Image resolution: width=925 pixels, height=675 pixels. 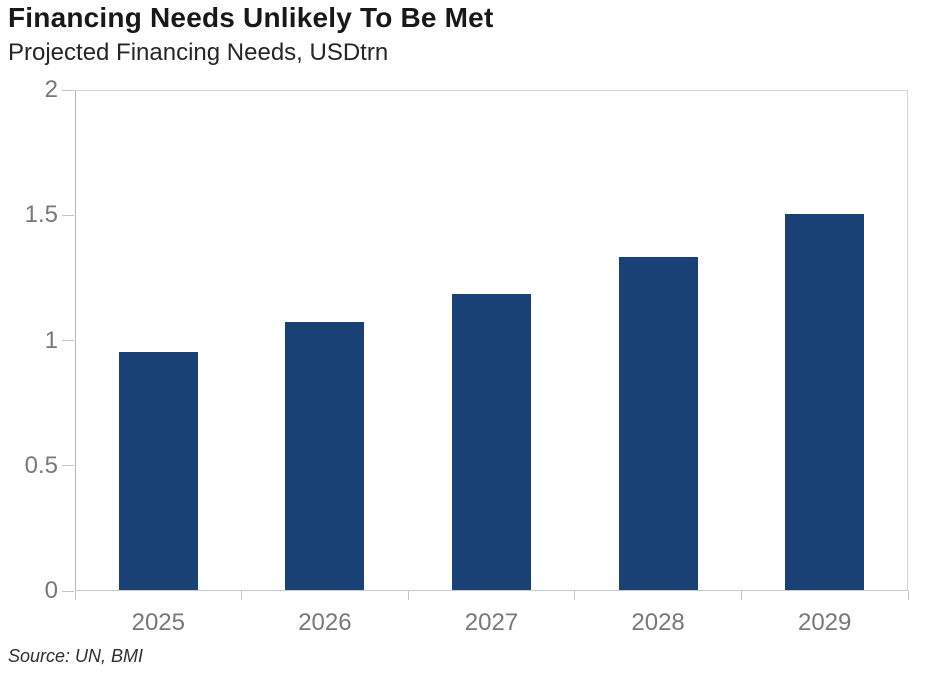 What do you see at coordinates (41, 215) in the screenshot?
I see `y-tick-label: 1.5` at bounding box center [41, 215].